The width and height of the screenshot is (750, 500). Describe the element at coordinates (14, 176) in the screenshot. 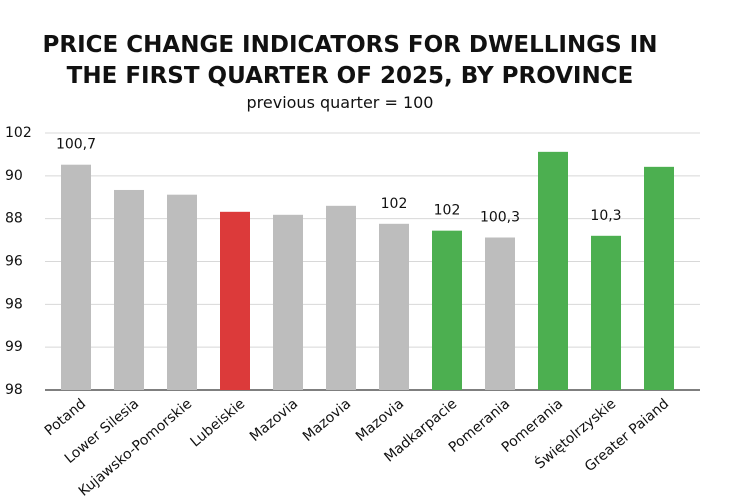

I see `y-tick-label: 90` at that location.